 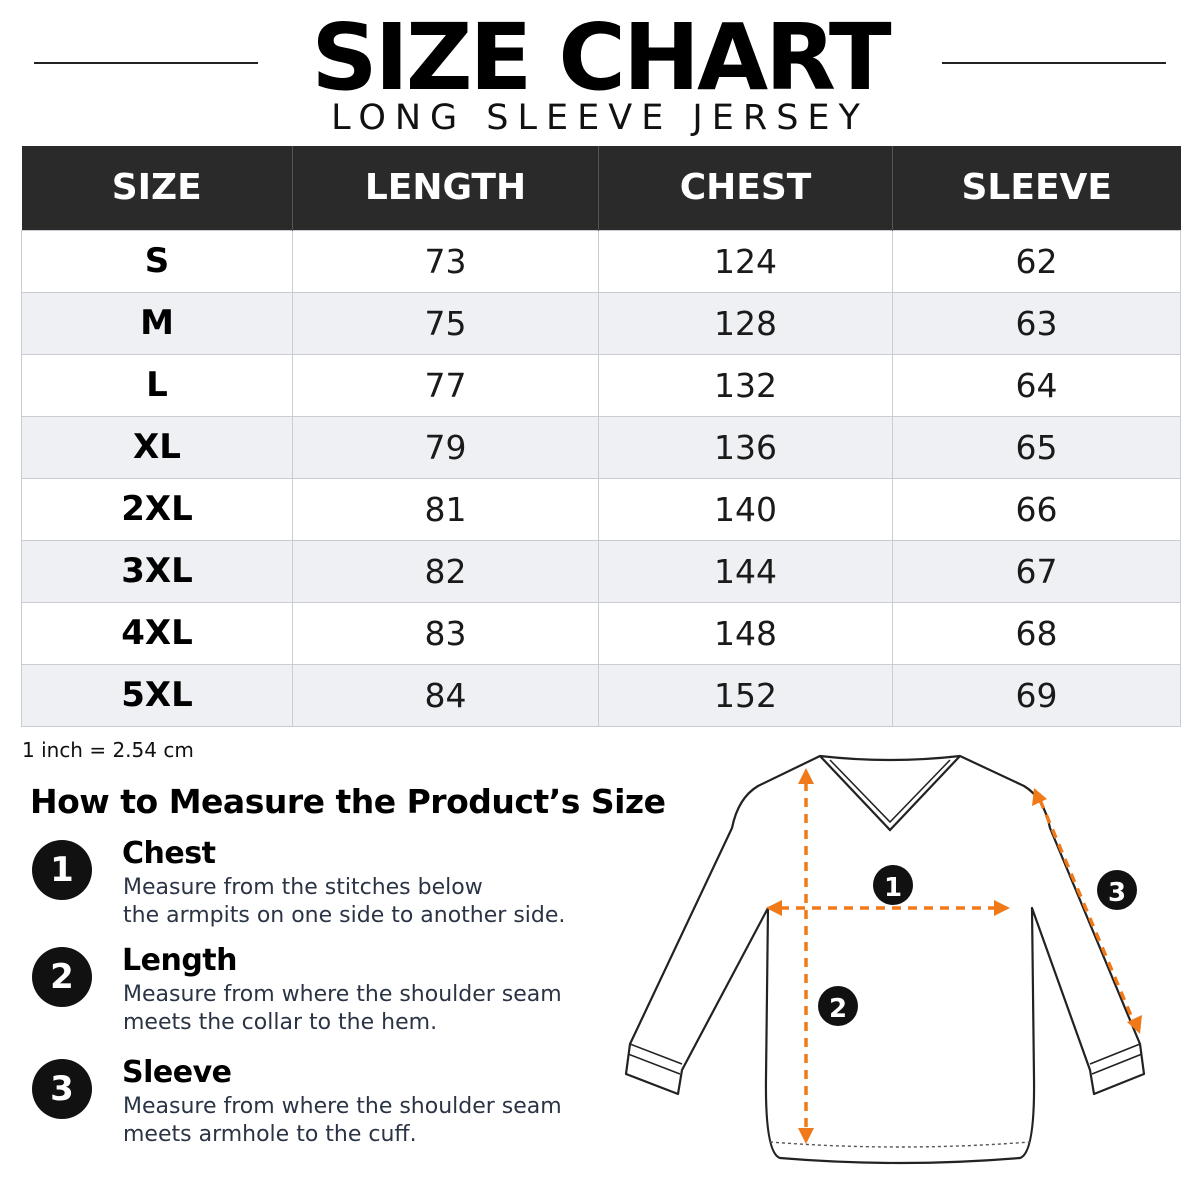 I want to click on length-cell: 82, so click(x=445, y=571).